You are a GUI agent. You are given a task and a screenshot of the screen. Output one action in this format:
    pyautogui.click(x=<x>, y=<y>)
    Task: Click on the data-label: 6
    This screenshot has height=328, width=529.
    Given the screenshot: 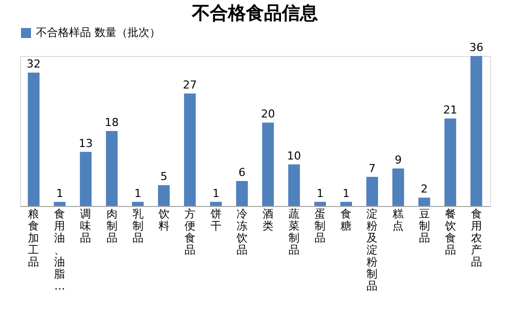 What is the action you would take?
    pyautogui.click(x=242, y=172)
    